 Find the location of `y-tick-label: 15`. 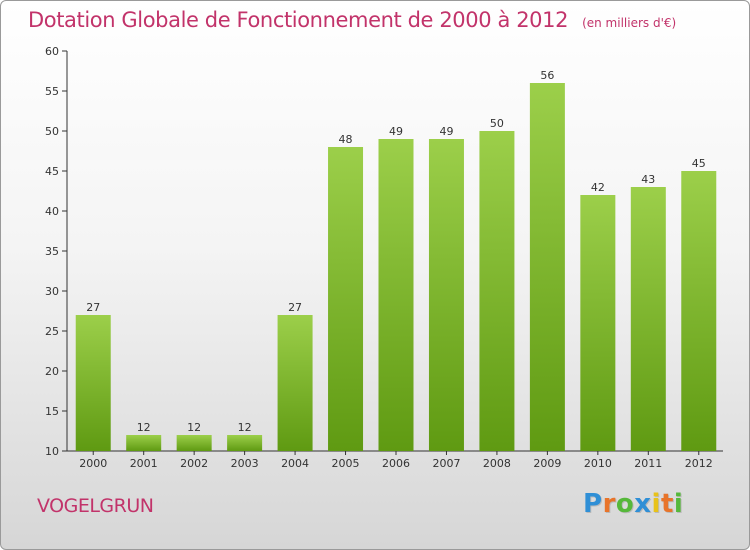

y-tick-label: 15 is located at coordinates (52, 411).